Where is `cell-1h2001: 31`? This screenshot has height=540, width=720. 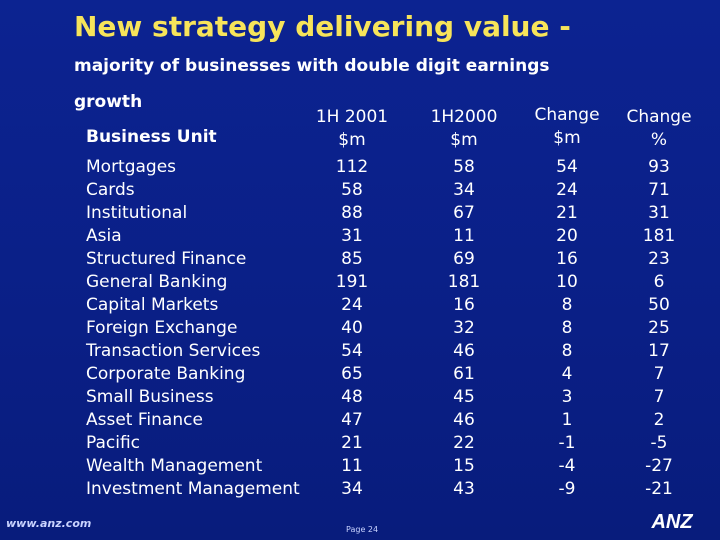 cell-1h2001: 31 is located at coordinates (352, 236).